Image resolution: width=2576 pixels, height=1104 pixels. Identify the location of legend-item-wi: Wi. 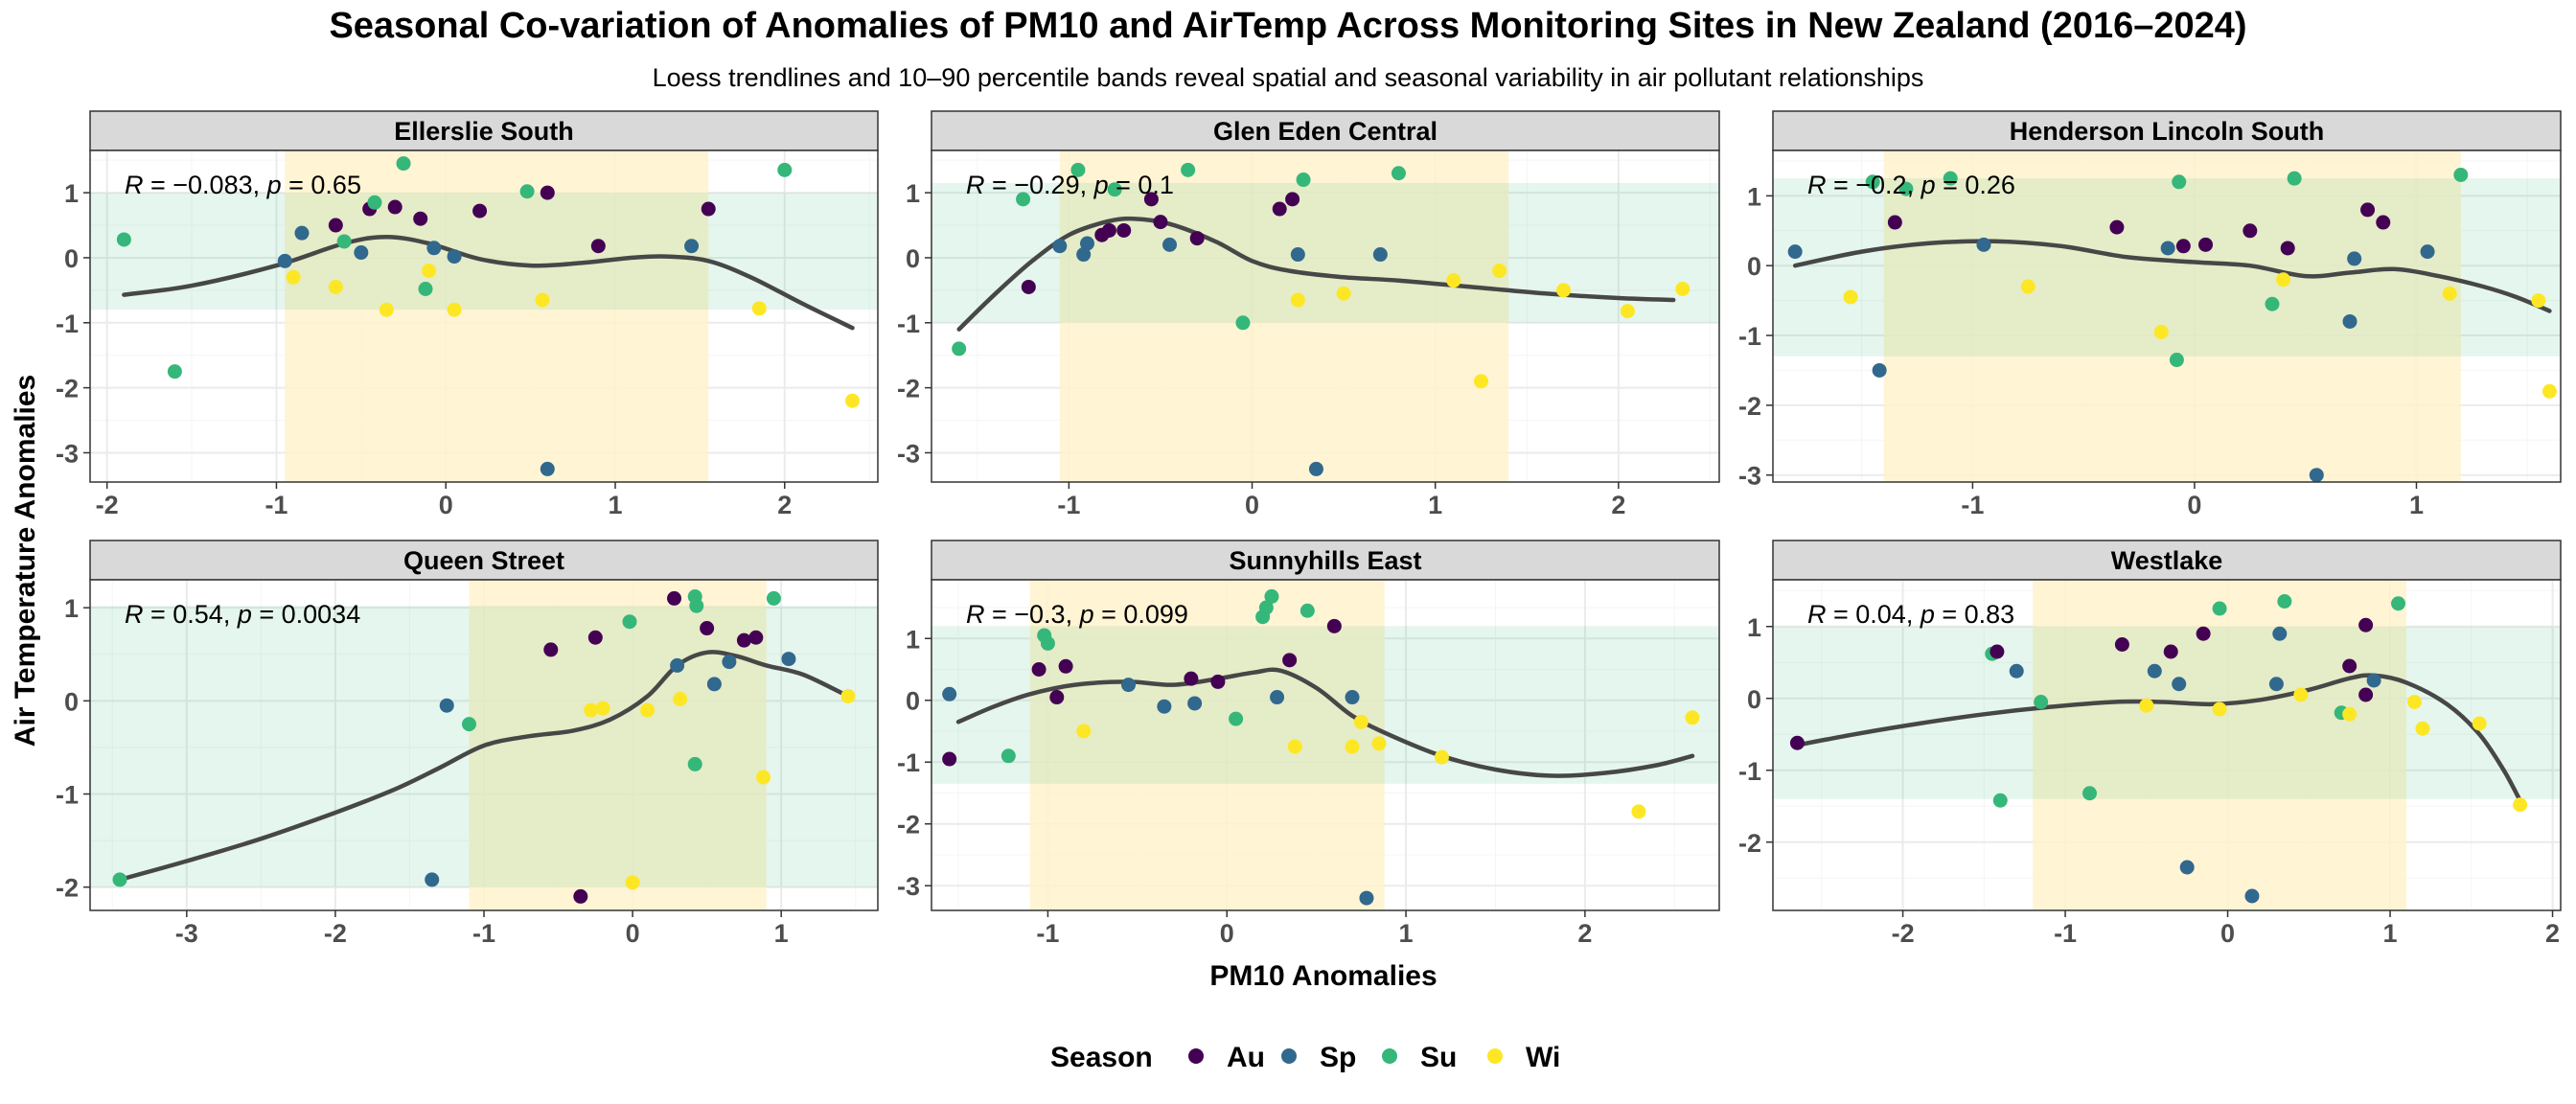
(1523, 1057).